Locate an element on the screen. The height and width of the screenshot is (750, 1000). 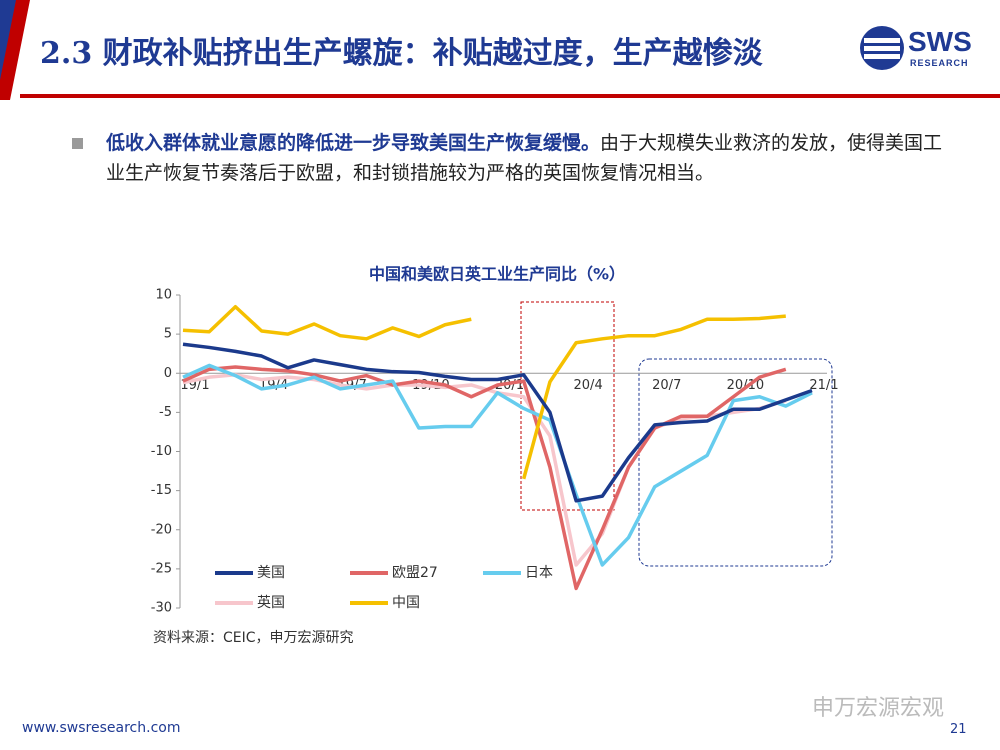
header-rule is located at coordinates (510, 96).